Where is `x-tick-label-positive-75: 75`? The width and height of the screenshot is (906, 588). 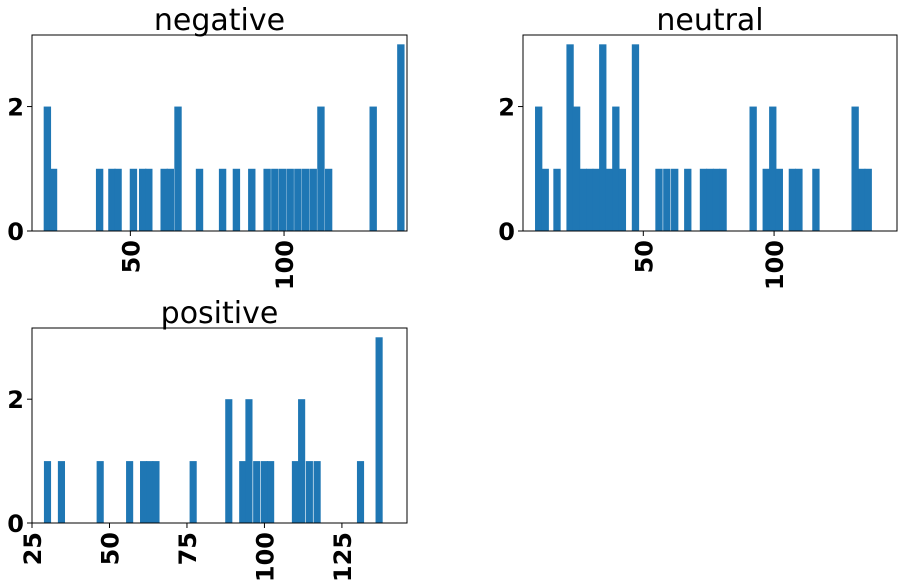
x-tick-label-positive-75: 75 is located at coordinates (188, 548).